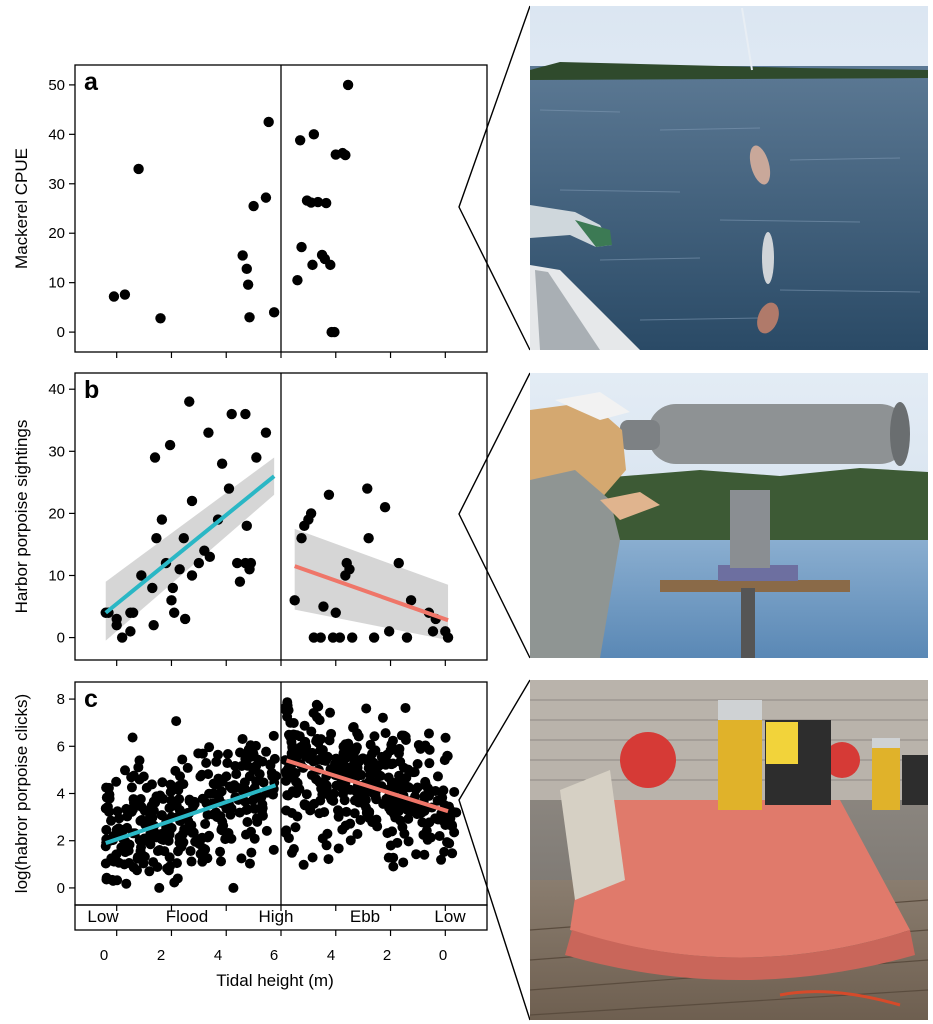  I want to click on y-axis-label: Mackerel CPUE, so click(21, 208).